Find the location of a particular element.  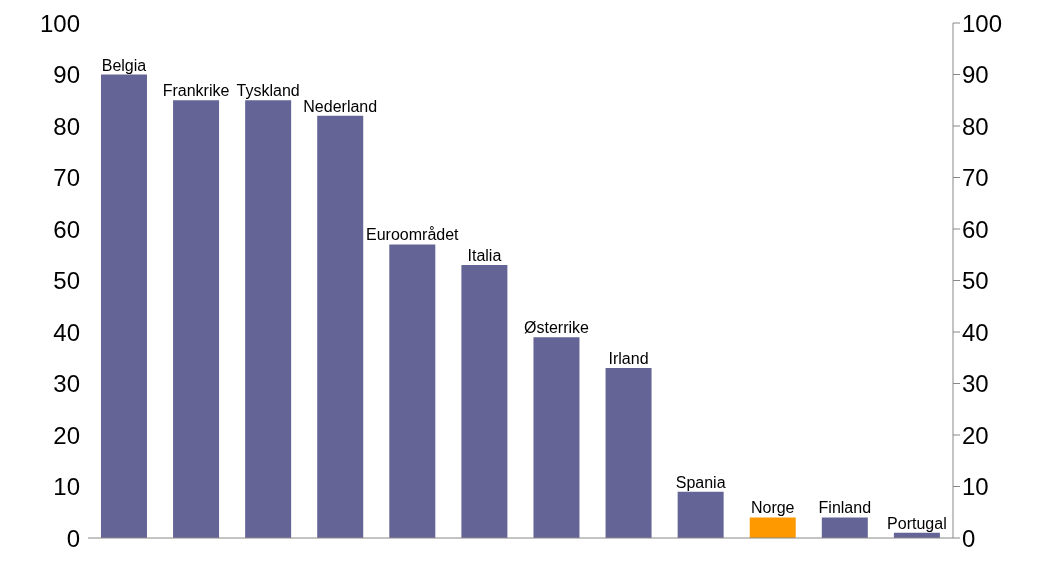

x-tick-label: Italia is located at coordinates (484, 256).